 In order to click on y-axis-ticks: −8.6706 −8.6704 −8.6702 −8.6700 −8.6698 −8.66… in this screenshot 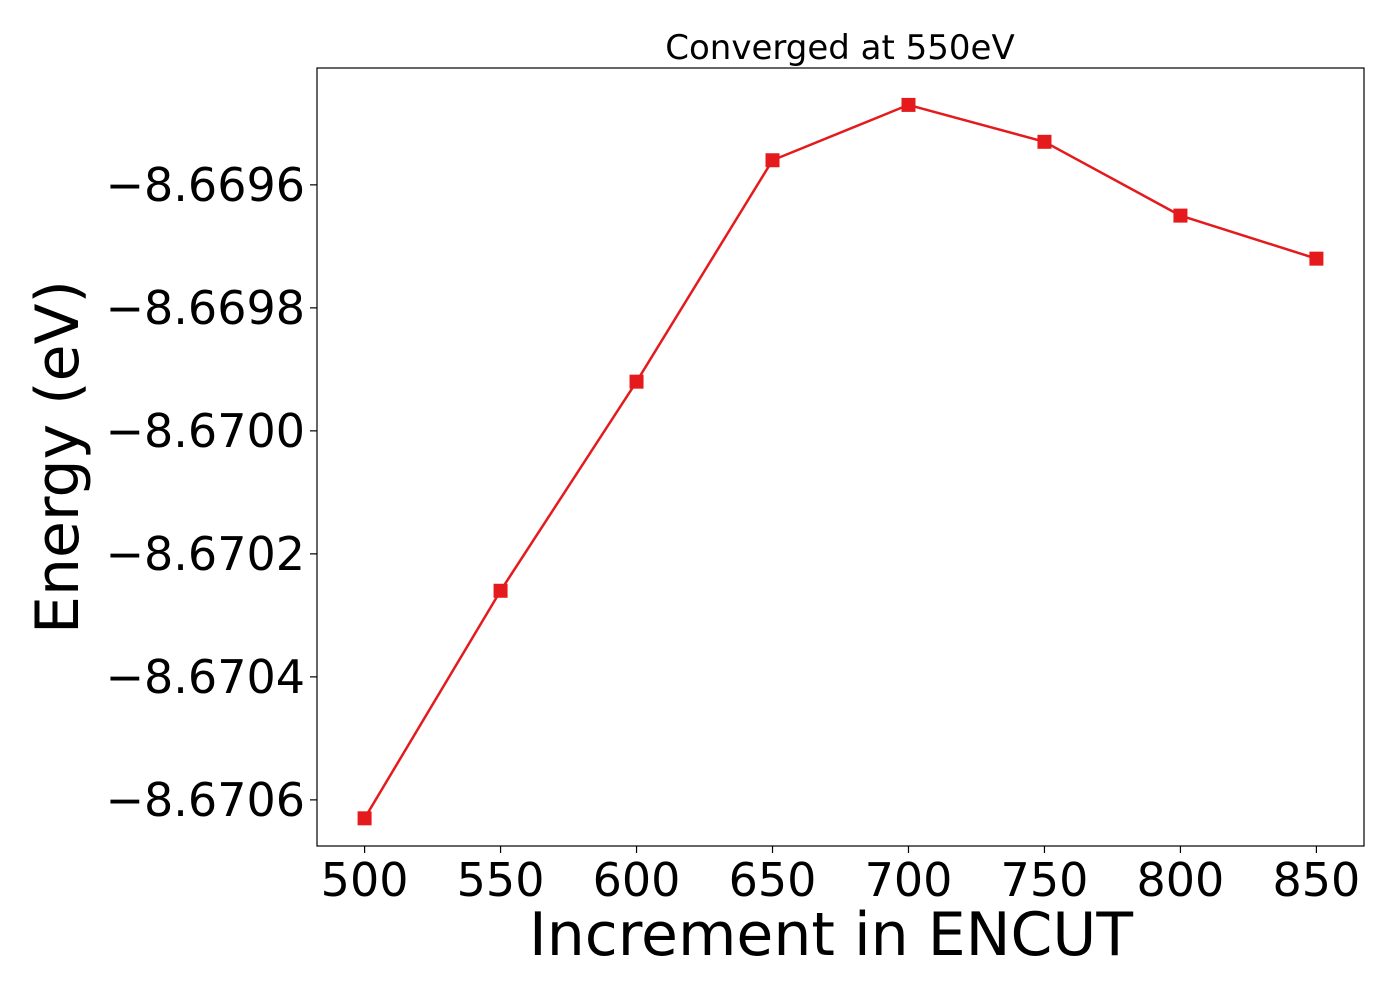, I will do `click(211, 492)`.